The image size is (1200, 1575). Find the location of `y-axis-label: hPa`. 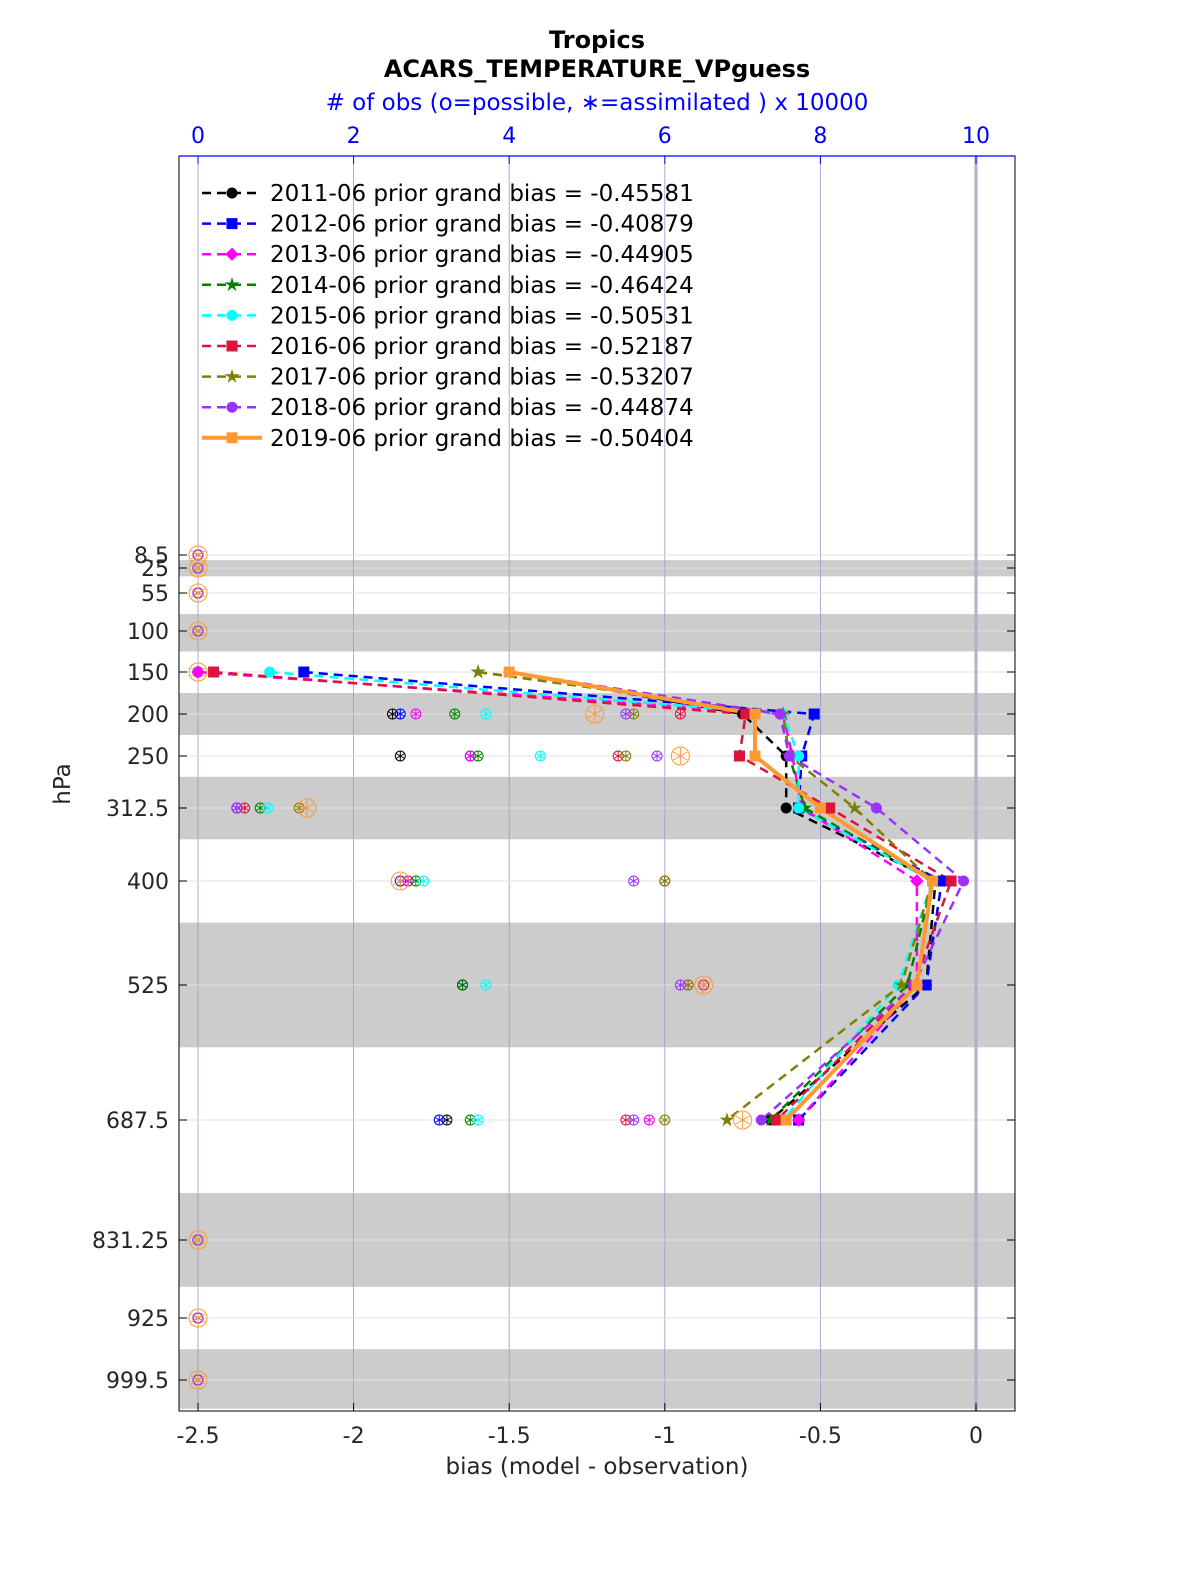

y-axis-label: hPa is located at coordinates (63, 784).